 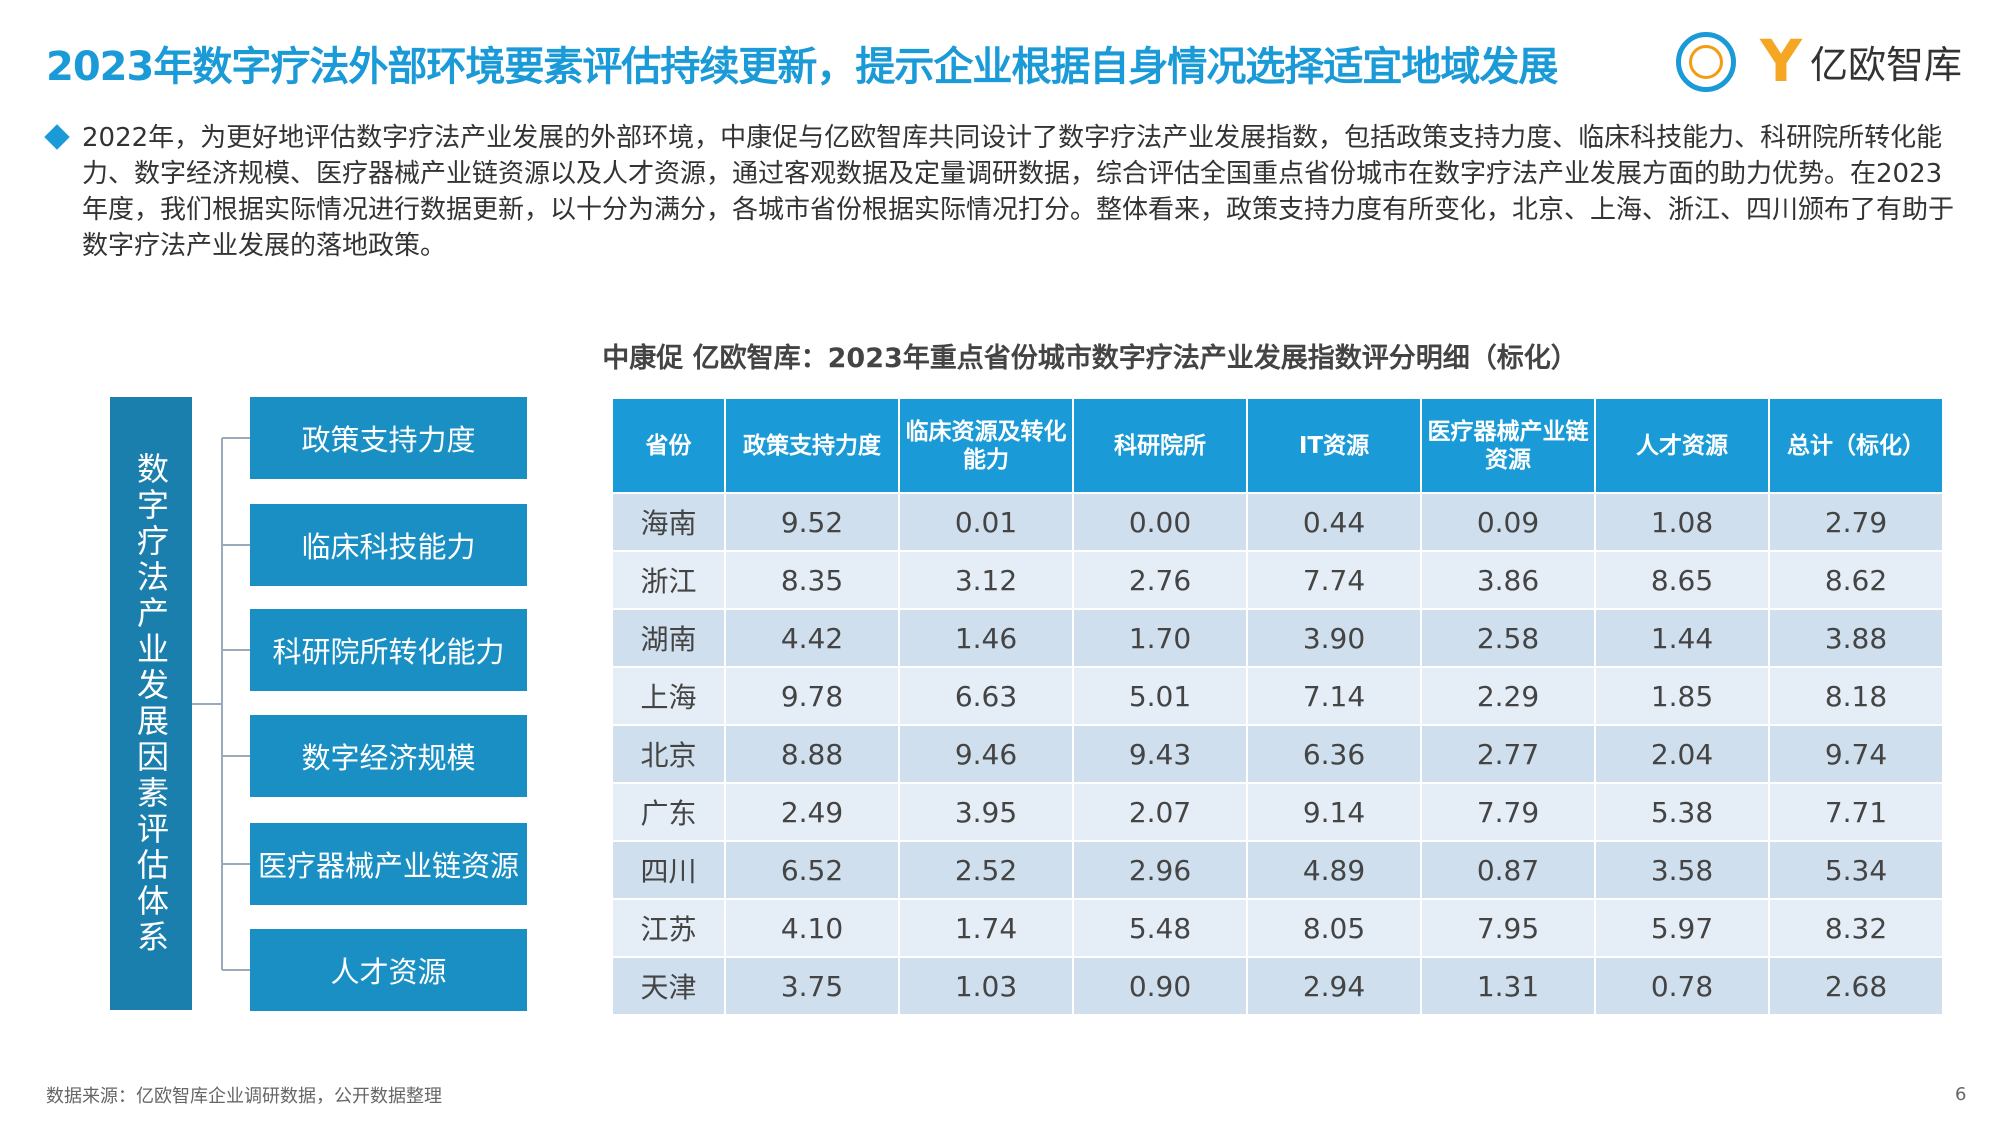 What do you see at coordinates (1856, 696) in the screenshot?
I see `score-cell: 8.18` at bounding box center [1856, 696].